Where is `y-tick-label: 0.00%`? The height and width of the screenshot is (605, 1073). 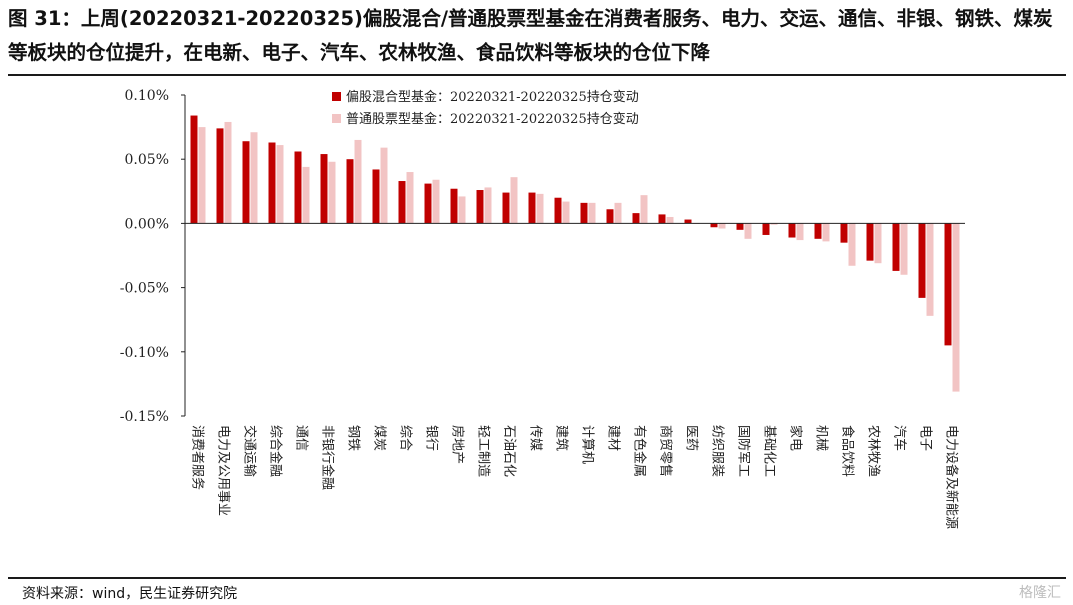 y-tick-label: 0.00% is located at coordinates (147, 224).